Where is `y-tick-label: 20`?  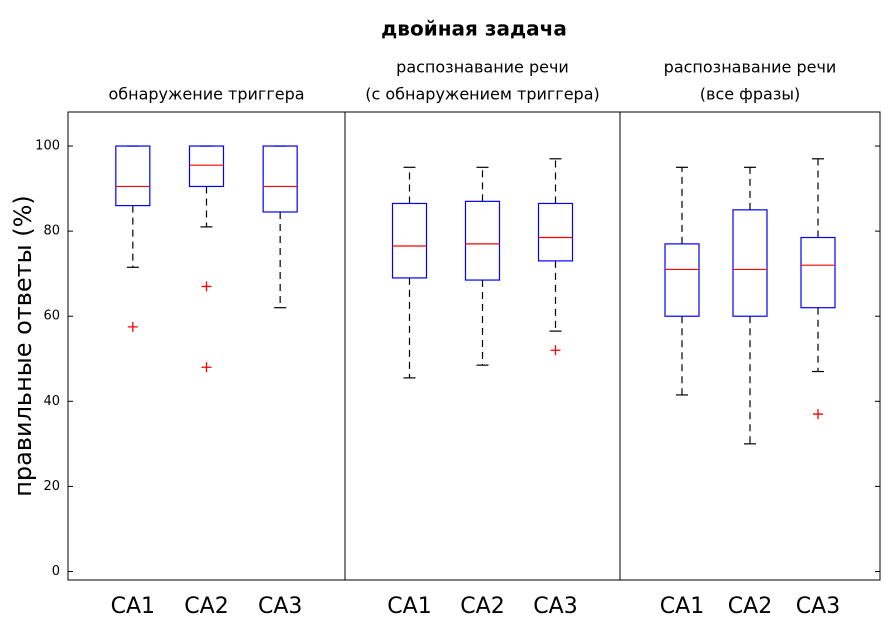
y-tick-label: 20 is located at coordinates (51, 486).